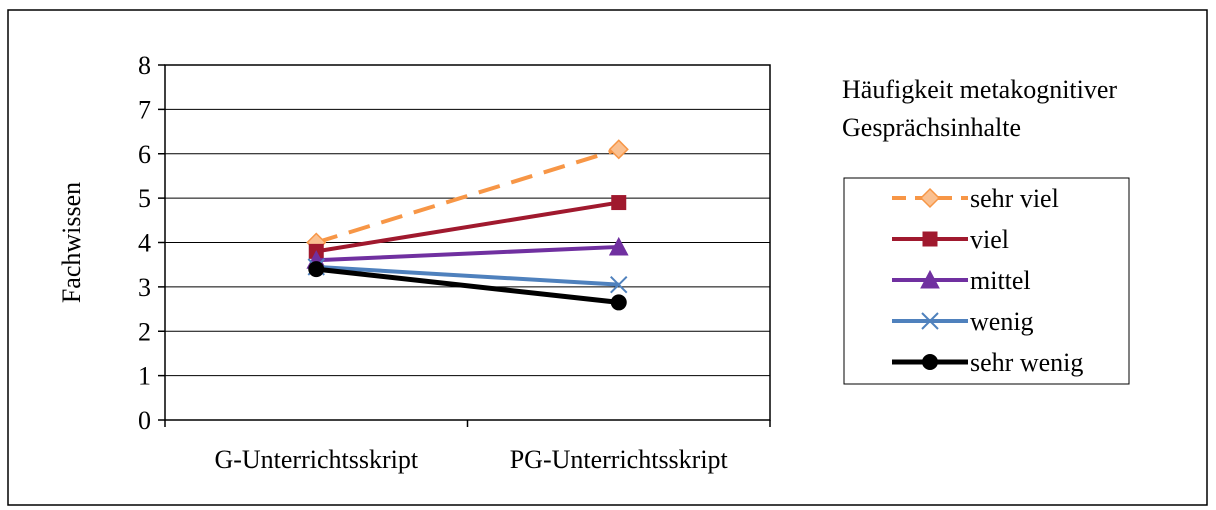 The width and height of the screenshot is (1216, 510). I want to click on series-viel, so click(467, 227).